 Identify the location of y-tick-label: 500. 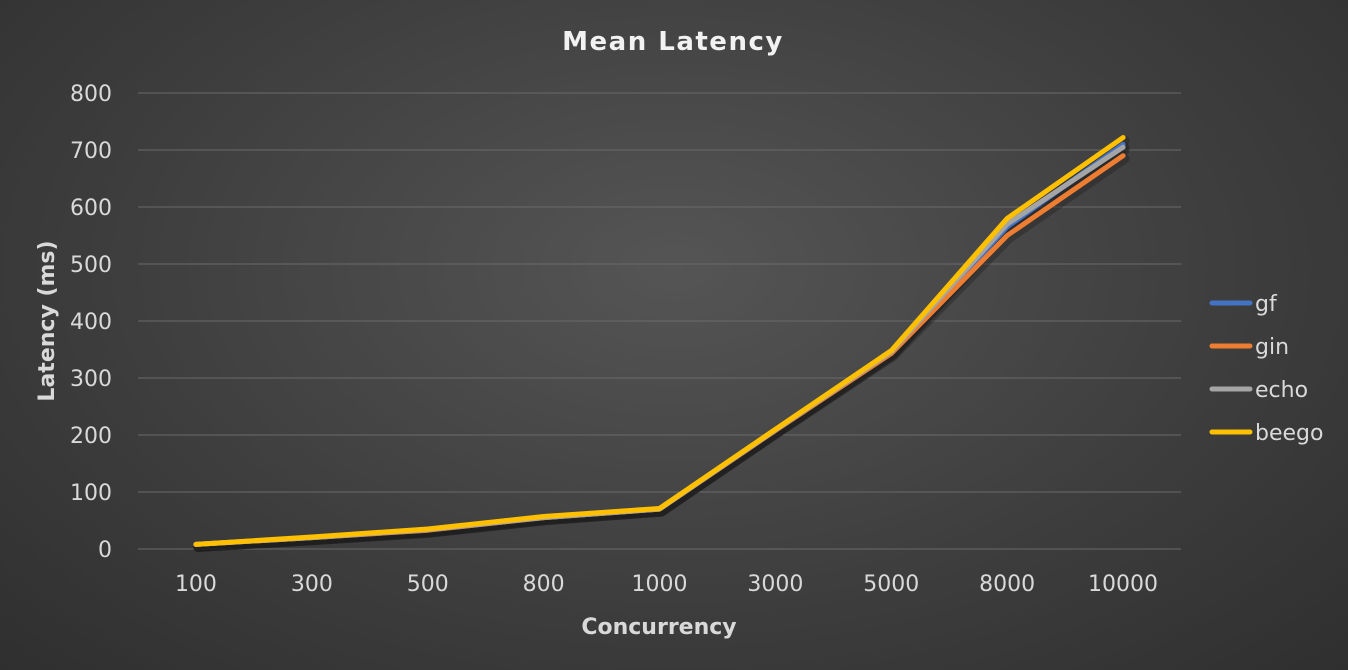
(91, 265).